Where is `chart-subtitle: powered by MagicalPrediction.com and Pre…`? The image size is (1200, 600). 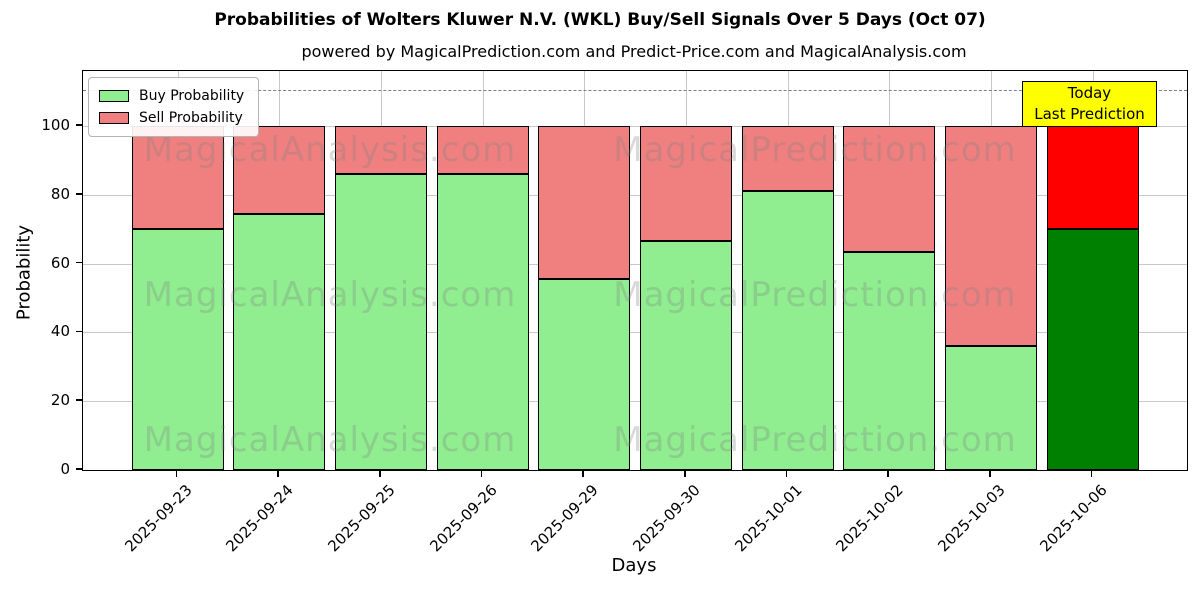
chart-subtitle: powered by MagicalPrediction.com and Pre… is located at coordinates (634, 51).